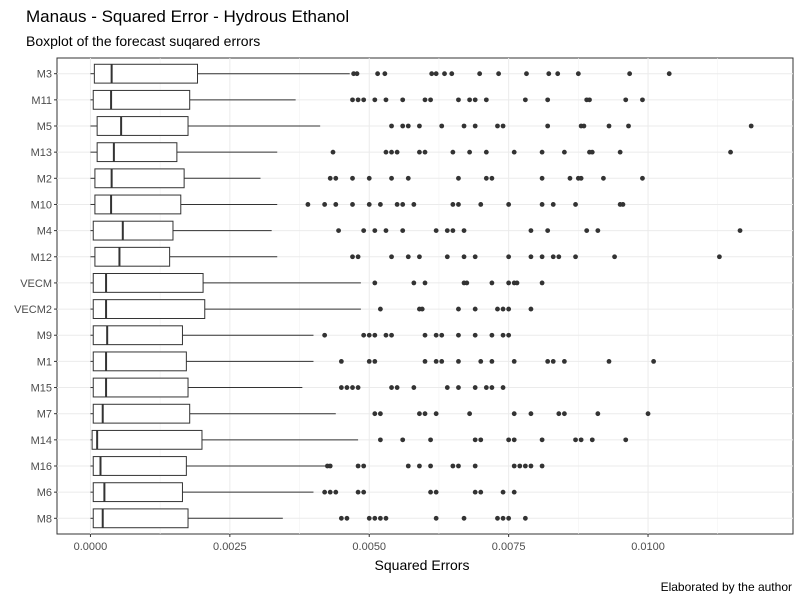 The image size is (800, 600). I want to click on x-tick-label: 0.0000, so click(91, 547).